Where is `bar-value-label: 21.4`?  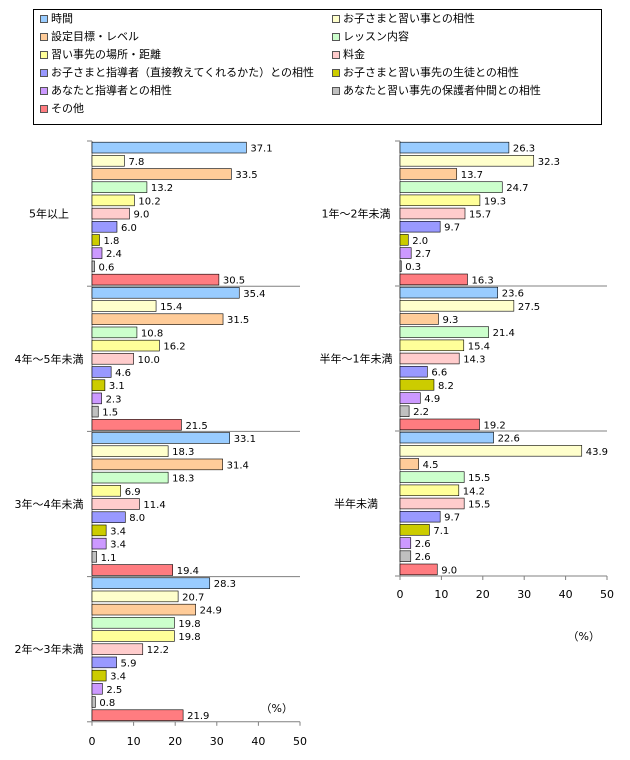 bar-value-label: 21.4 is located at coordinates (504, 333).